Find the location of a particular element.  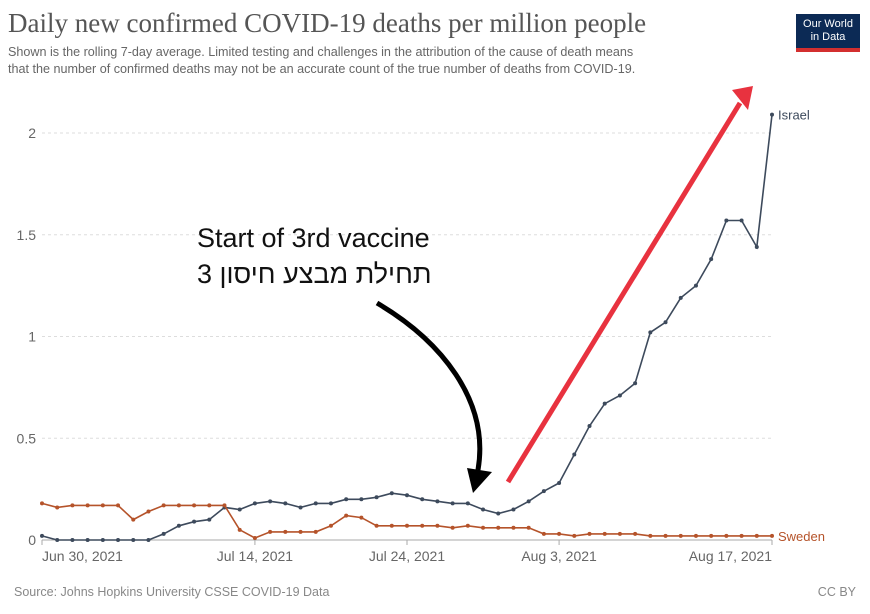

owid-logo: Our World in Data is located at coordinates (828, 33).